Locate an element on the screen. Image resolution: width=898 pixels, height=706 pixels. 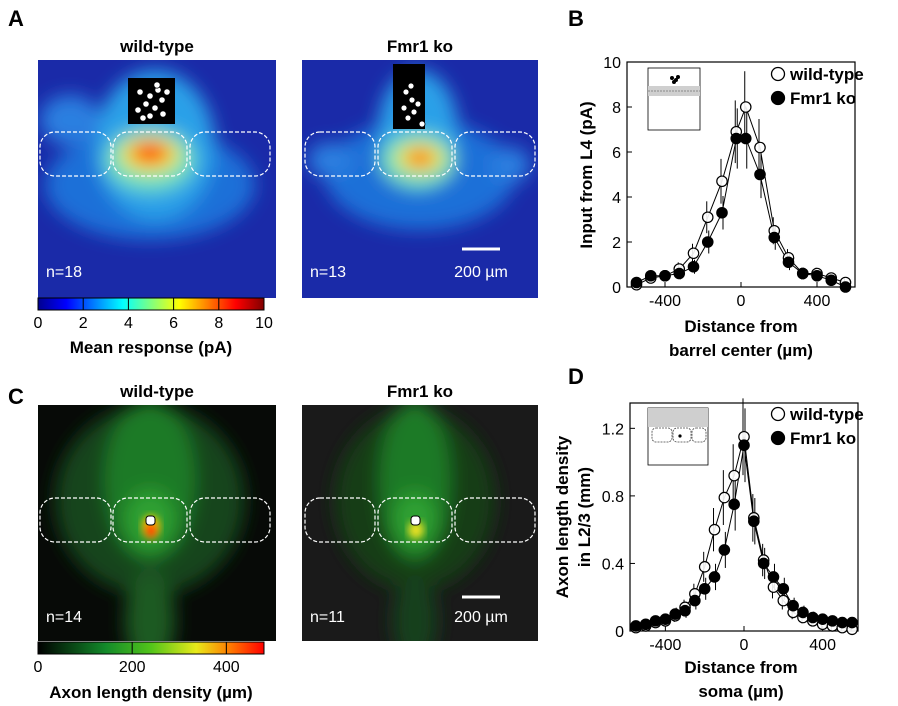
panel-letter-d: D is located at coordinates (576, 376).